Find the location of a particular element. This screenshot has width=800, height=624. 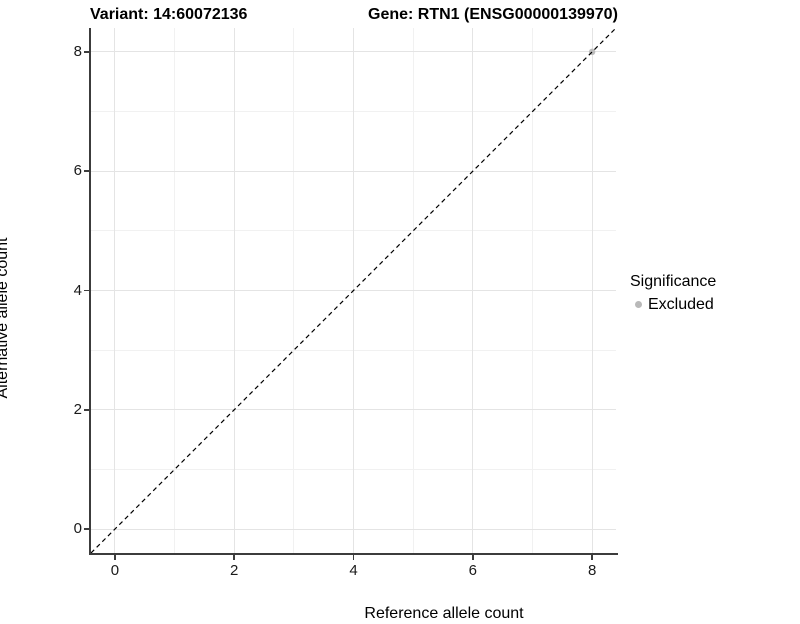

legend-title: Significance is located at coordinates (673, 281).